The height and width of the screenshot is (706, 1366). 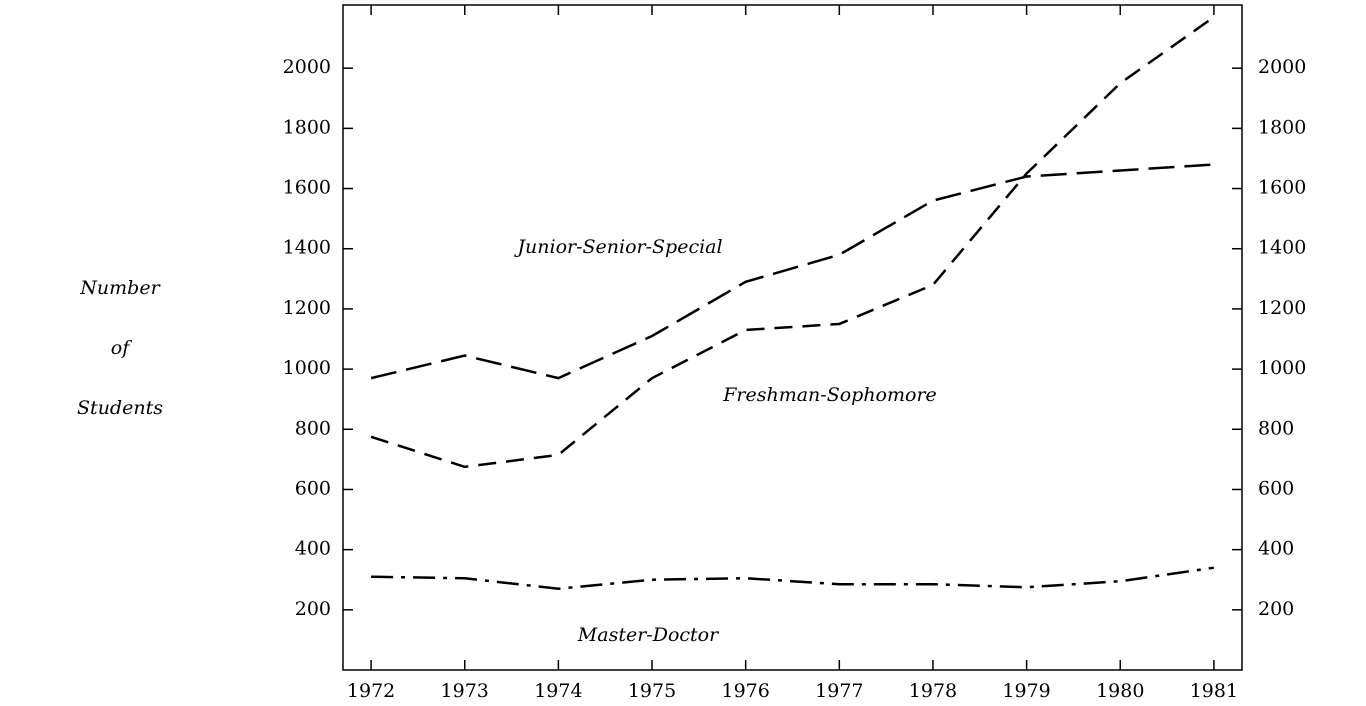 I want to click on y-tick-label: 1200, so click(x=307, y=308).